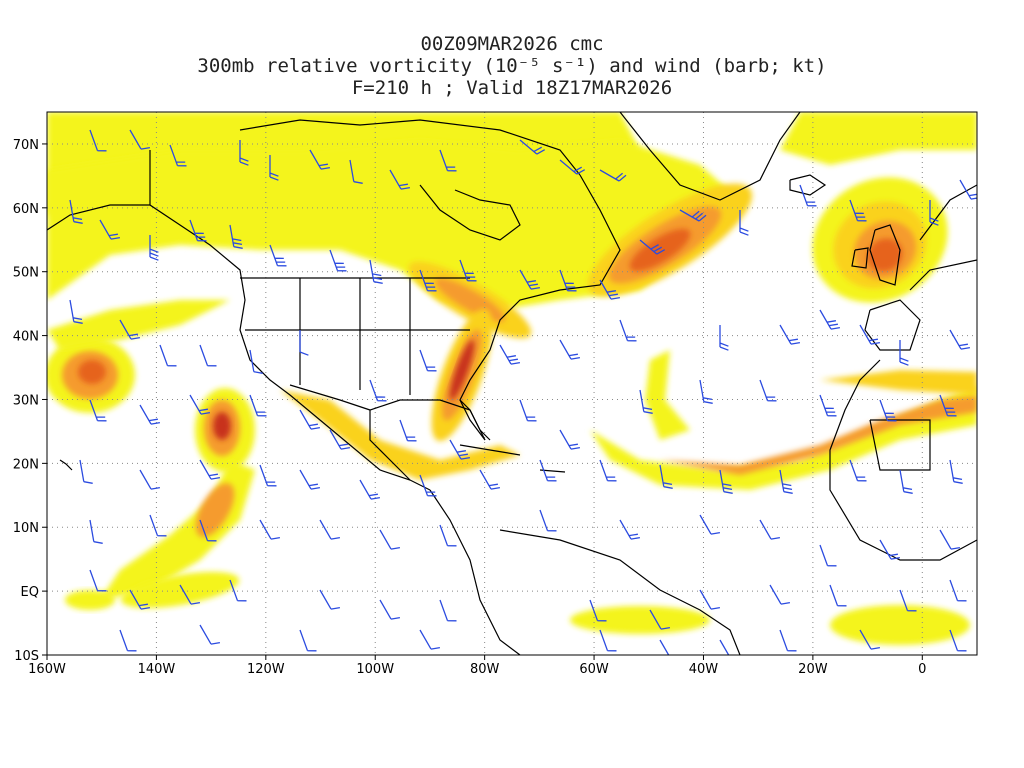 This screenshot has width=1024, height=768. Describe the element at coordinates (26, 209) in the screenshot. I see `lat-tick-label: 60N` at that location.